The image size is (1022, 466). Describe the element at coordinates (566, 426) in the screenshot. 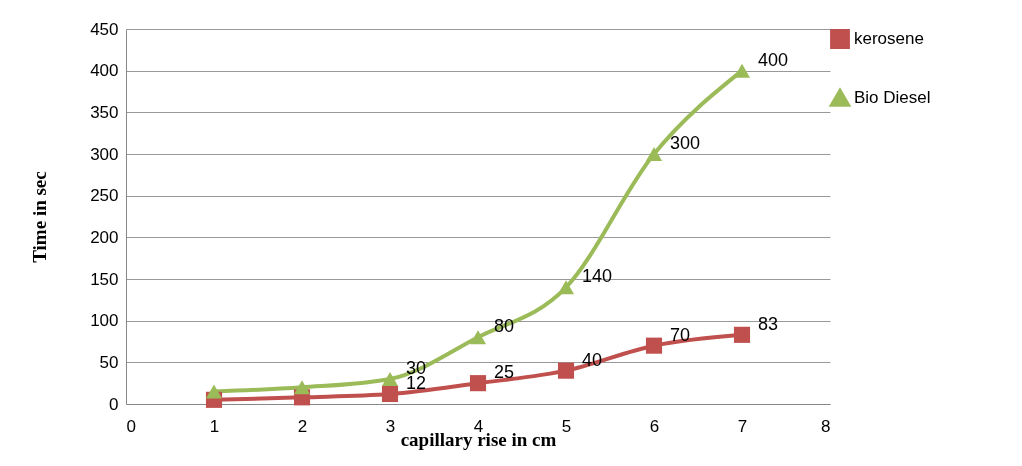

I see `x-tick-label: 5` at that location.